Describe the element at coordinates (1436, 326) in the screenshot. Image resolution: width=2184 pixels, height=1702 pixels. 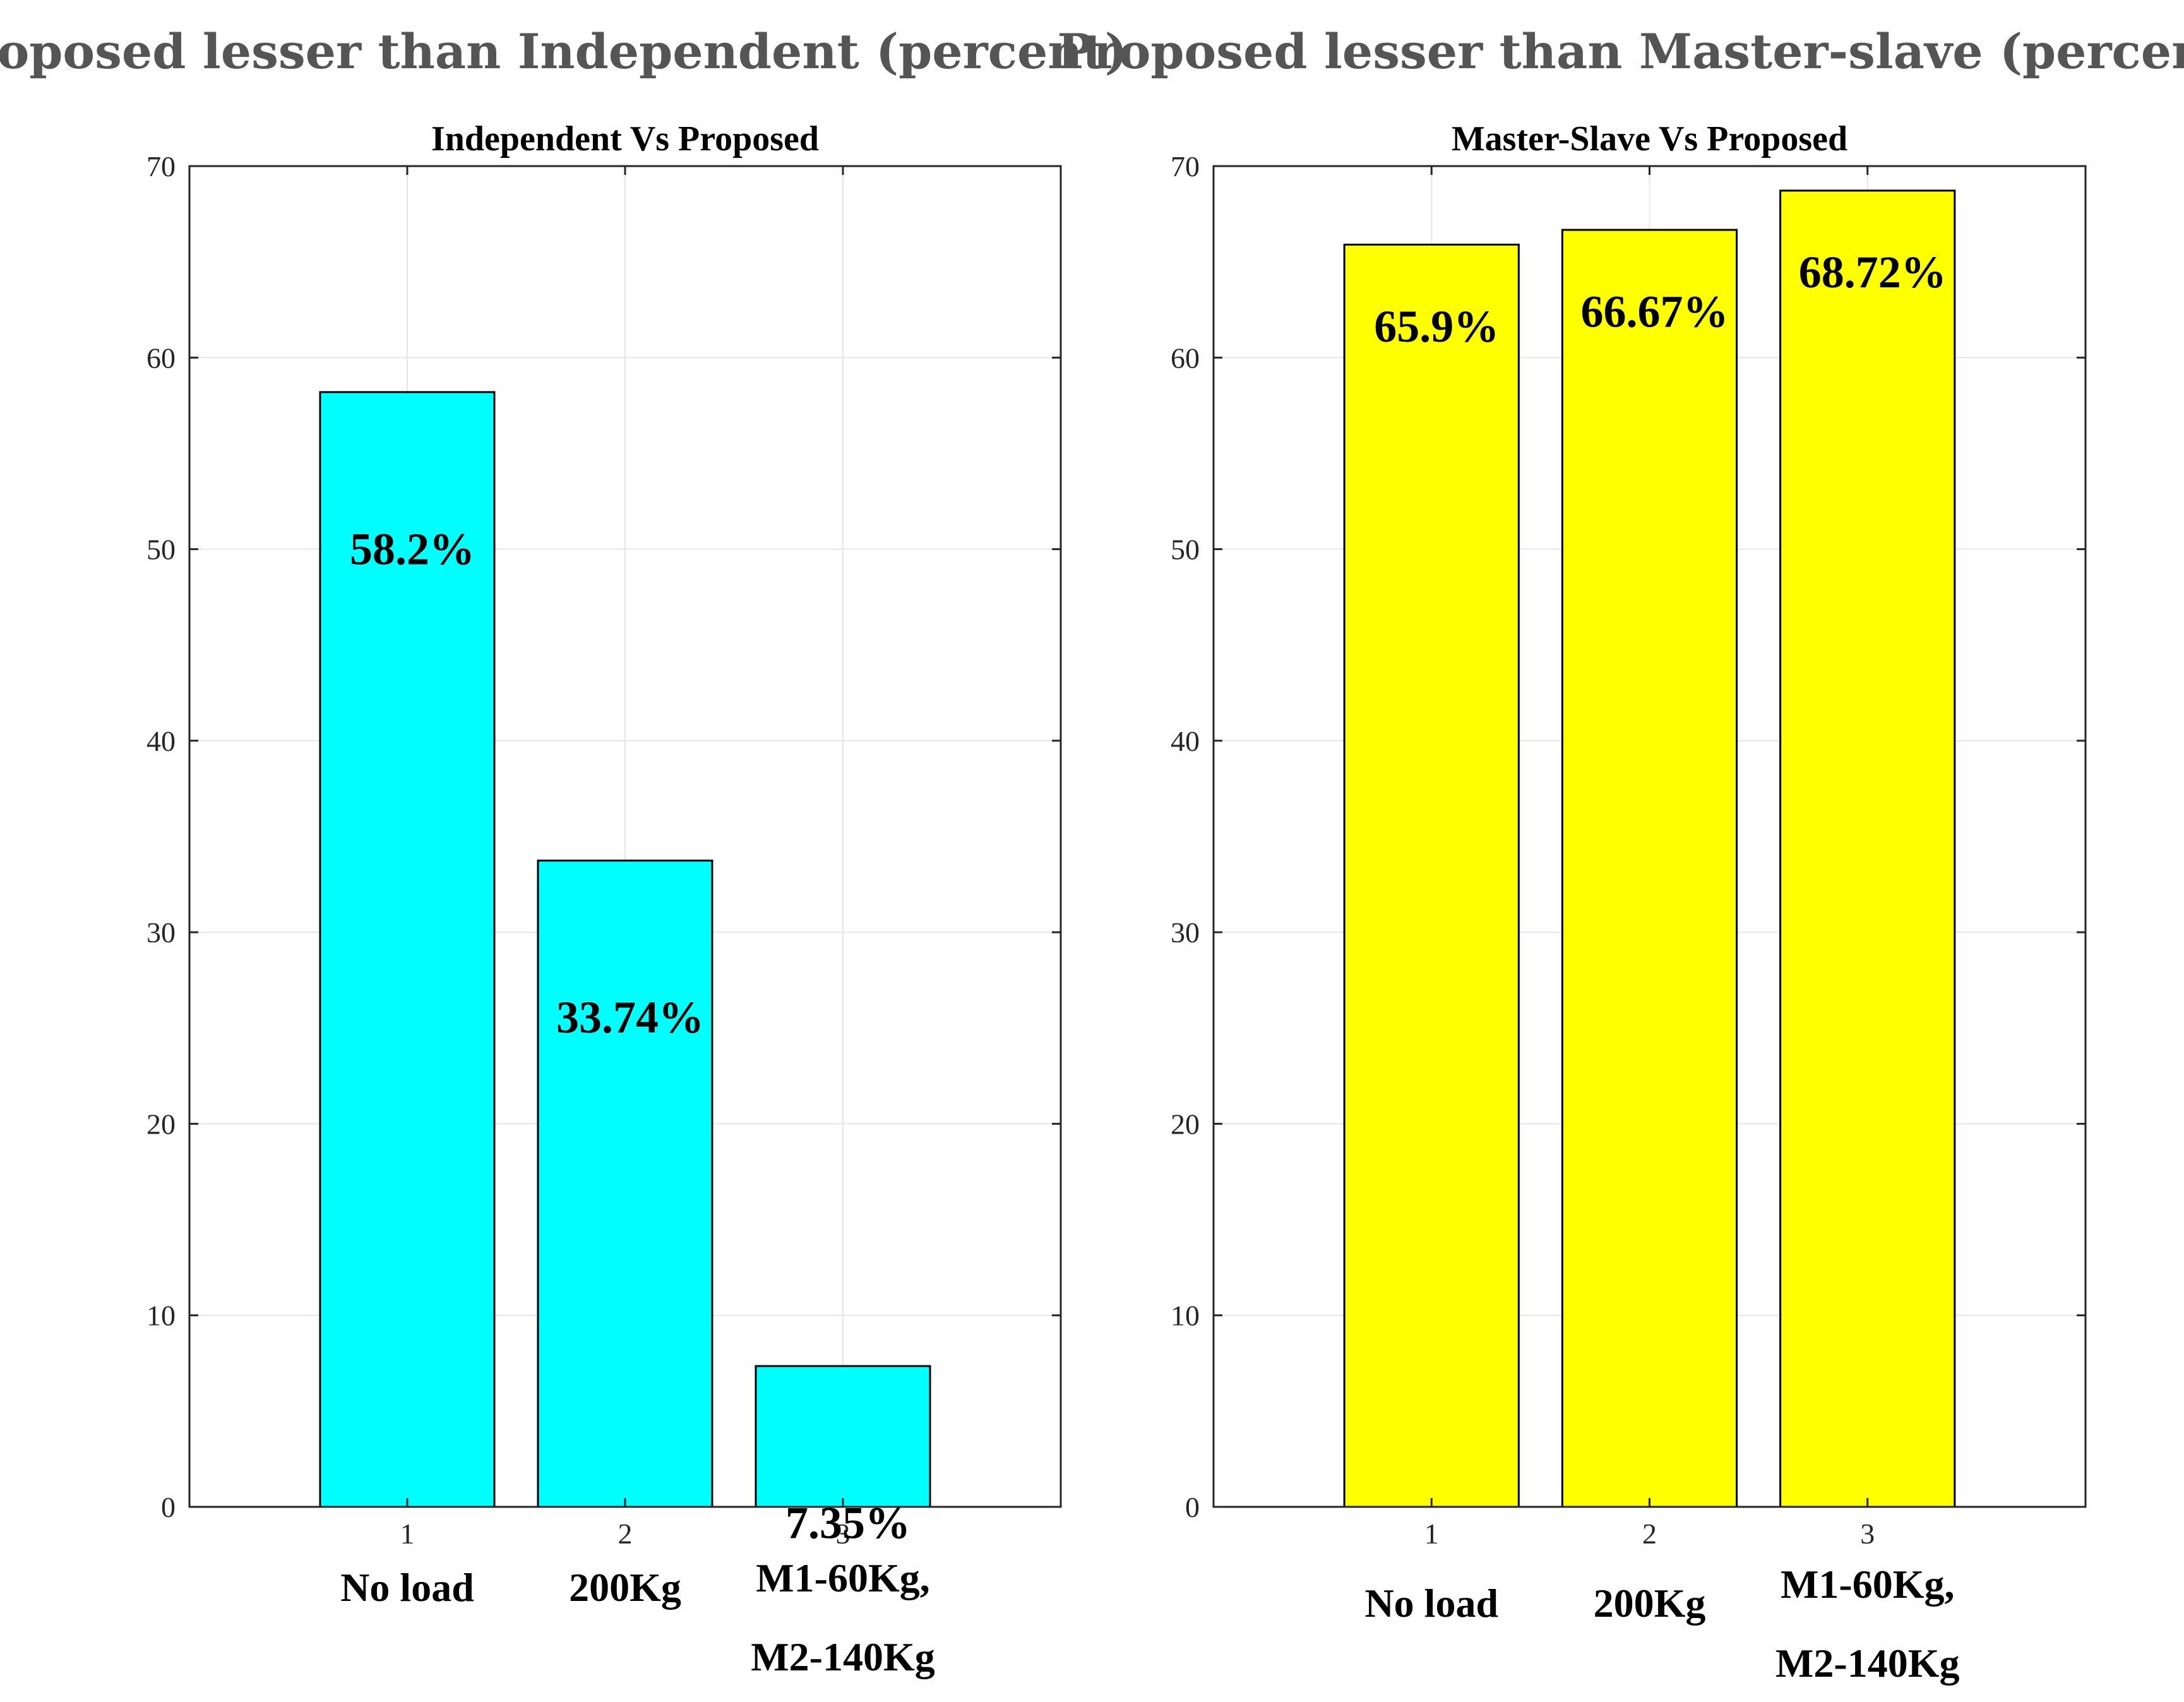
I see `data-label: 65.9%` at that location.